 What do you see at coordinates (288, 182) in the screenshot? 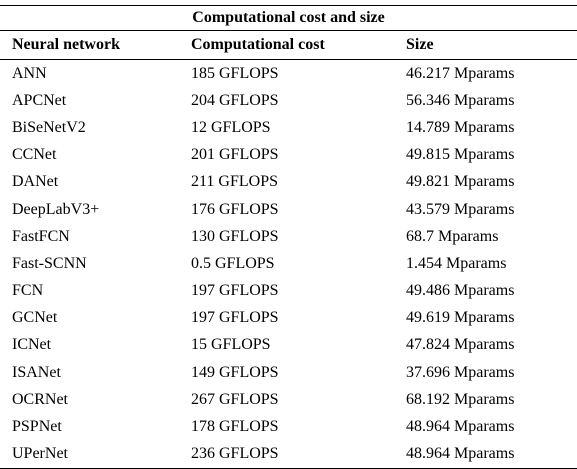
I see `table-row: DANet 211 GFLOPS 49.821 Mparams` at bounding box center [288, 182].